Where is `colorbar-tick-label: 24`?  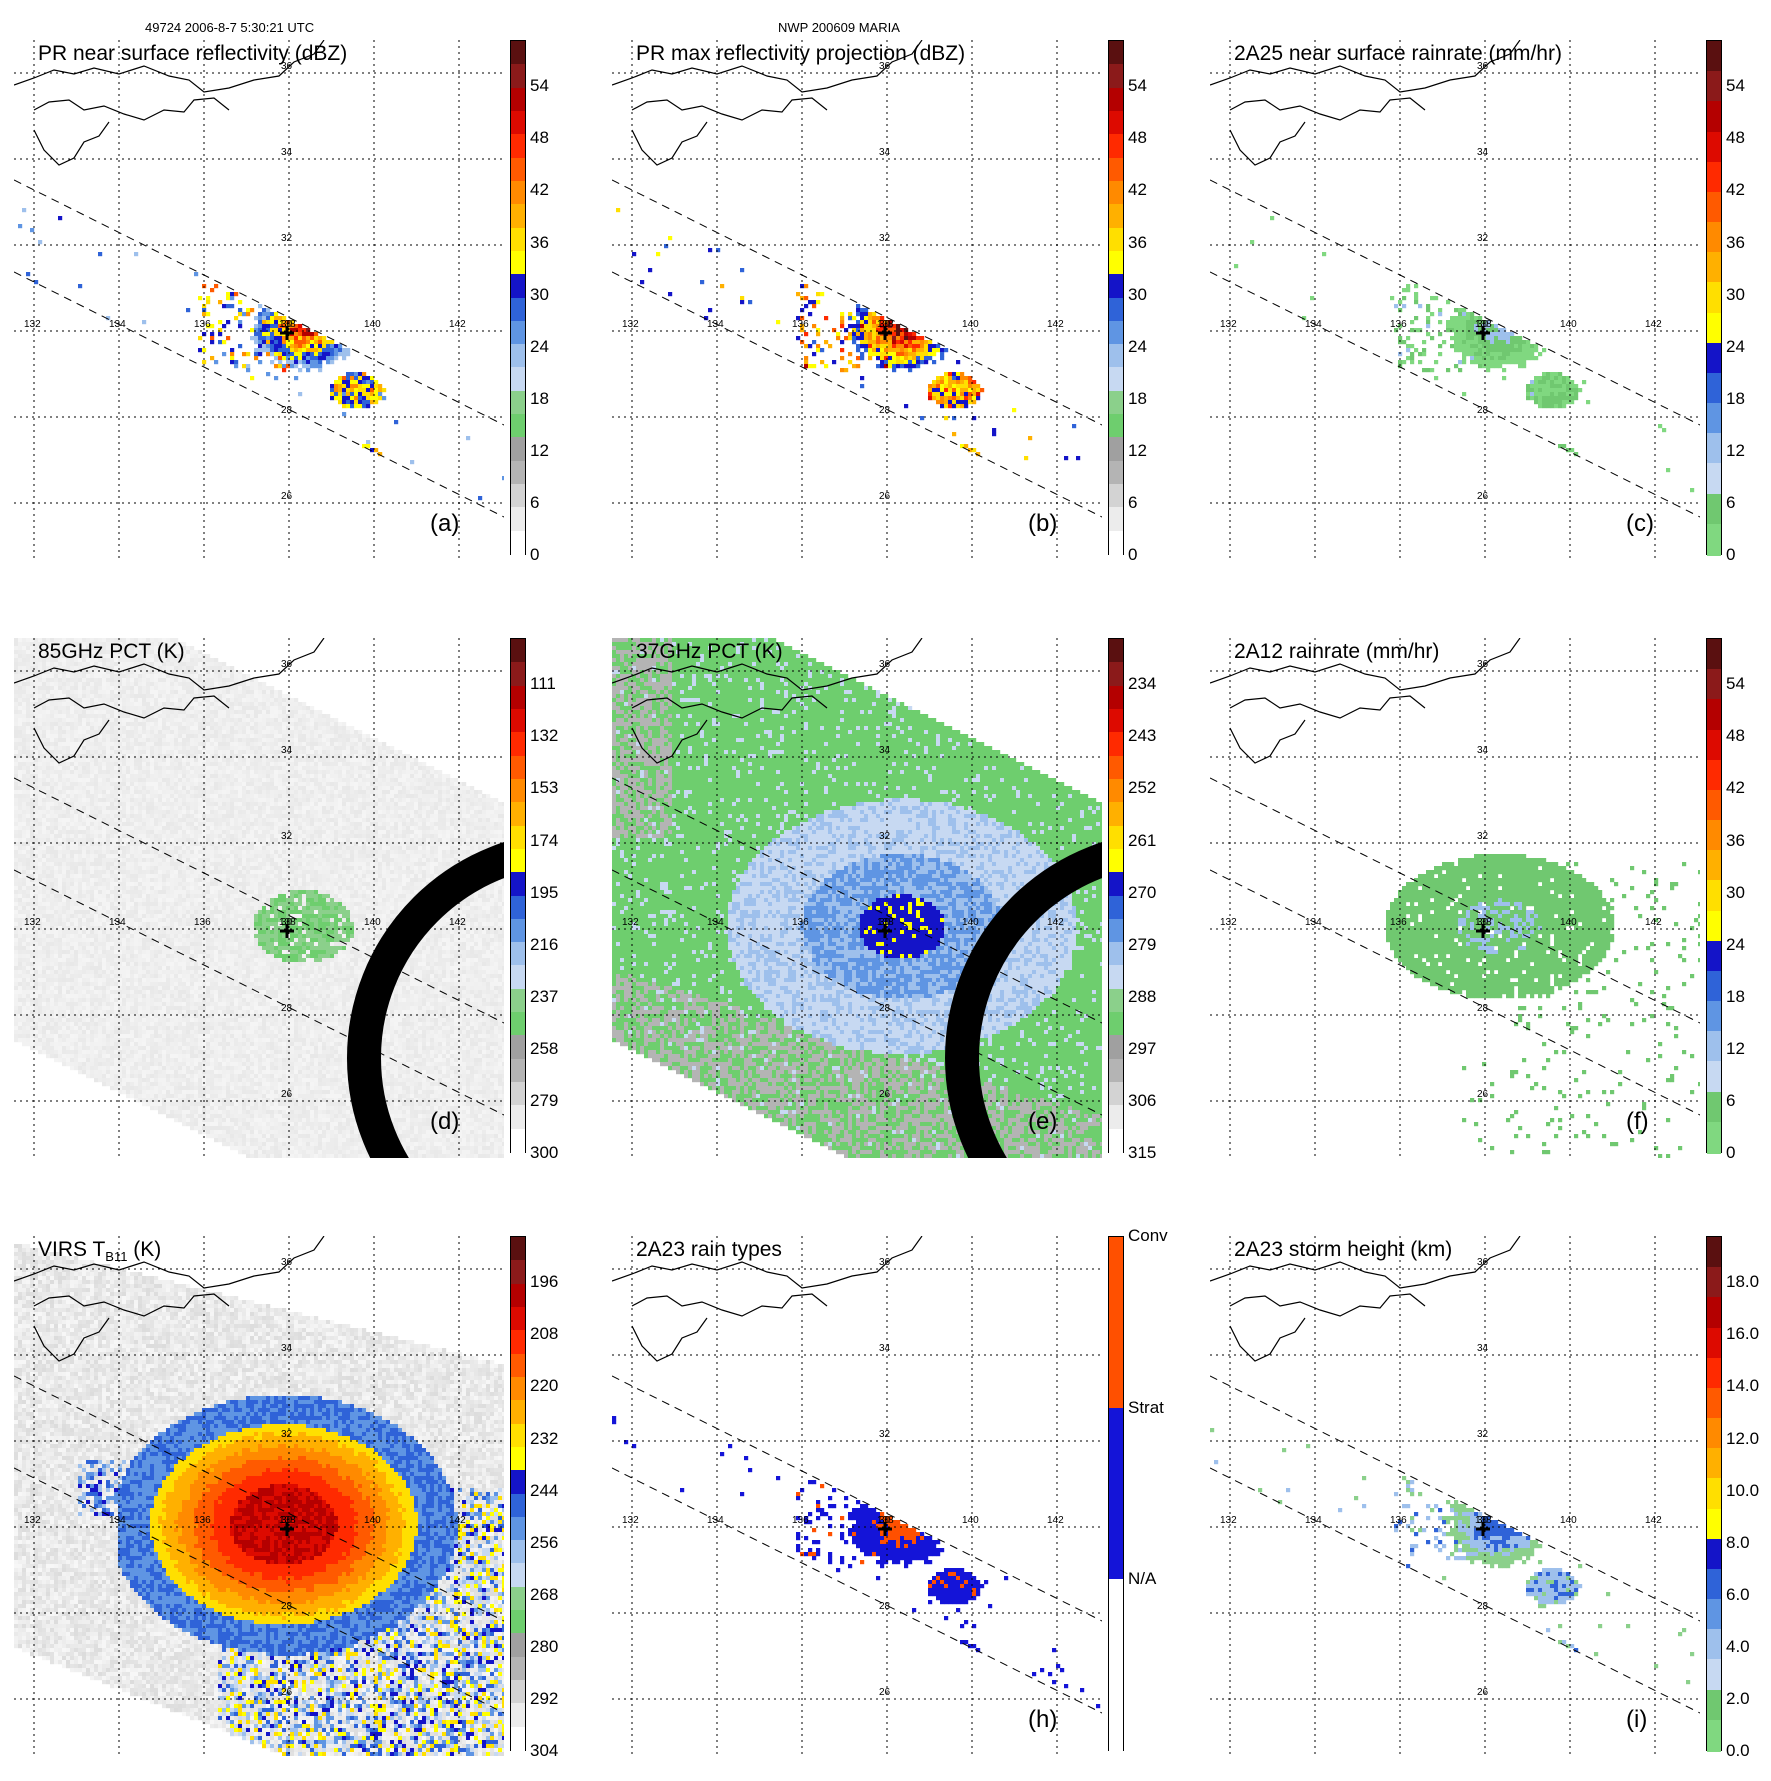 colorbar-tick-label: 24 is located at coordinates (539, 347).